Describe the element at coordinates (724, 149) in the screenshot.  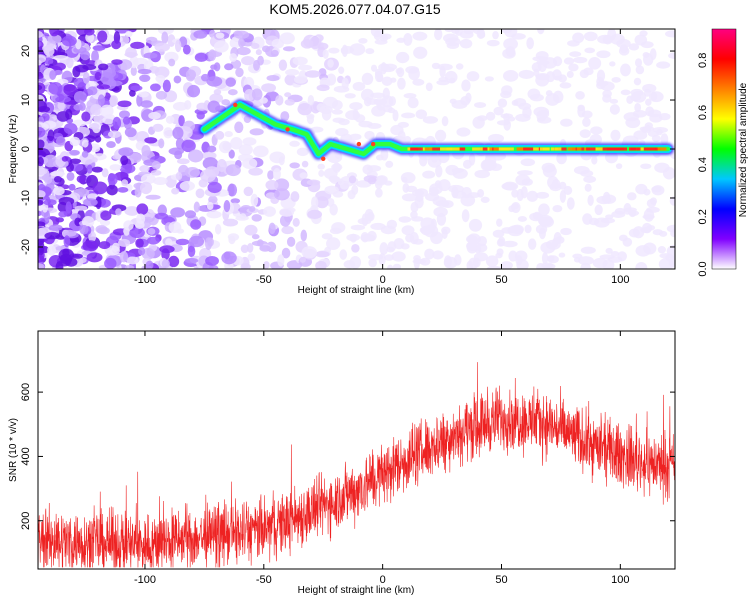
I see `colorbar` at that location.